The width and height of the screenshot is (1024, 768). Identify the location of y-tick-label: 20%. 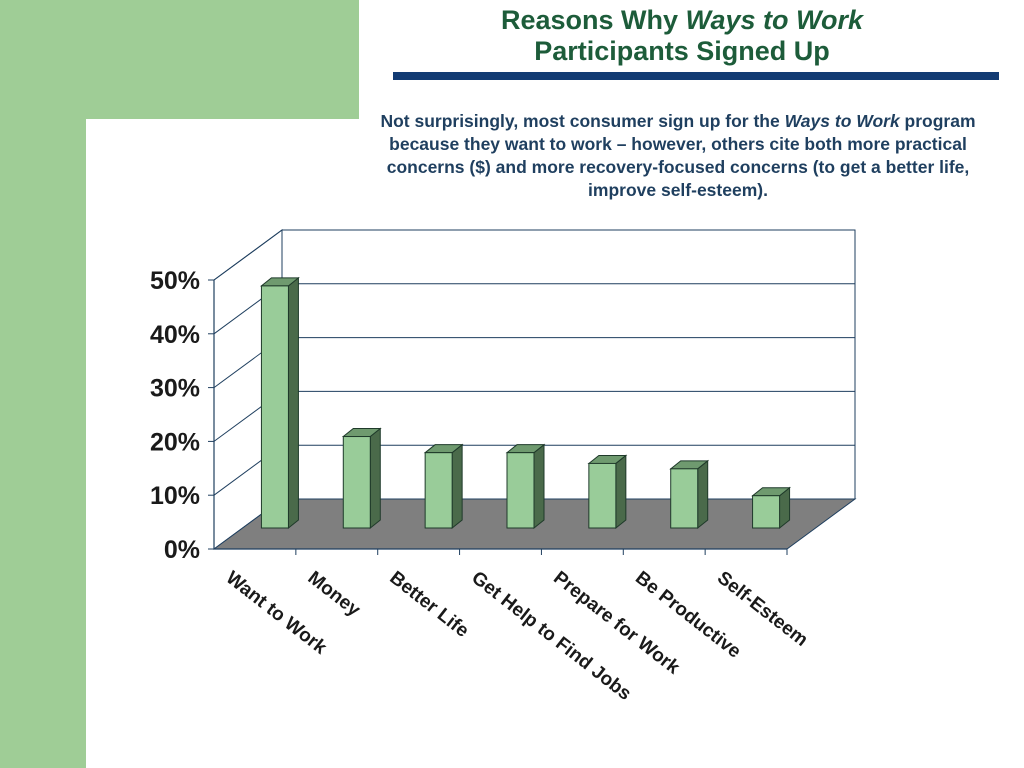
(175, 442).